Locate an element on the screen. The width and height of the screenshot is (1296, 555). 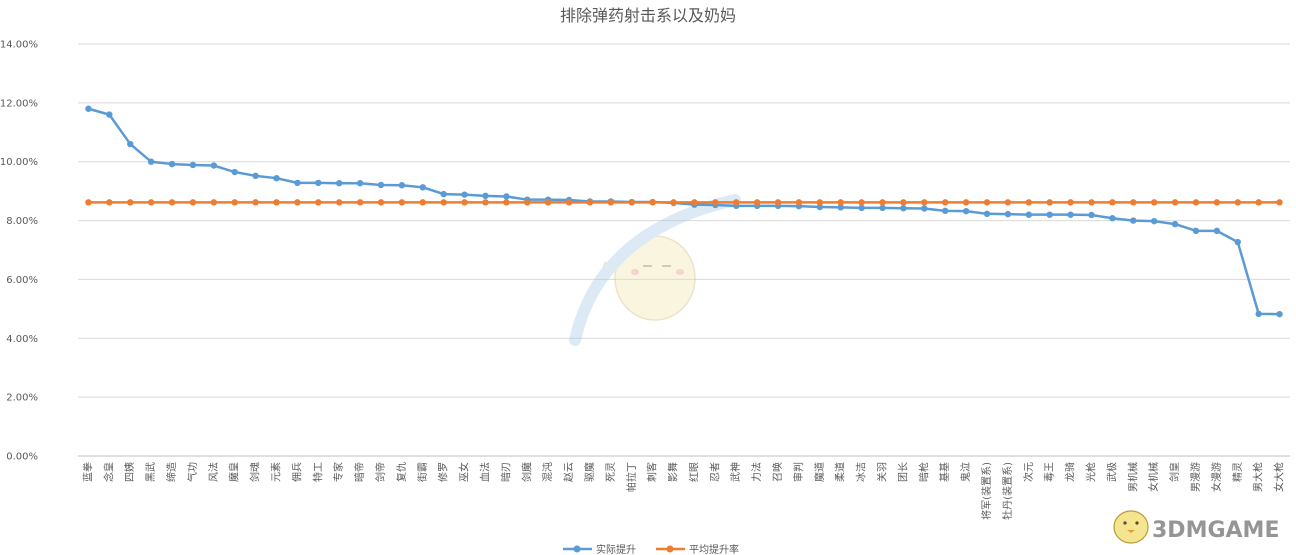
colg-mascot-watermark-icon is located at coordinates (655, 270).